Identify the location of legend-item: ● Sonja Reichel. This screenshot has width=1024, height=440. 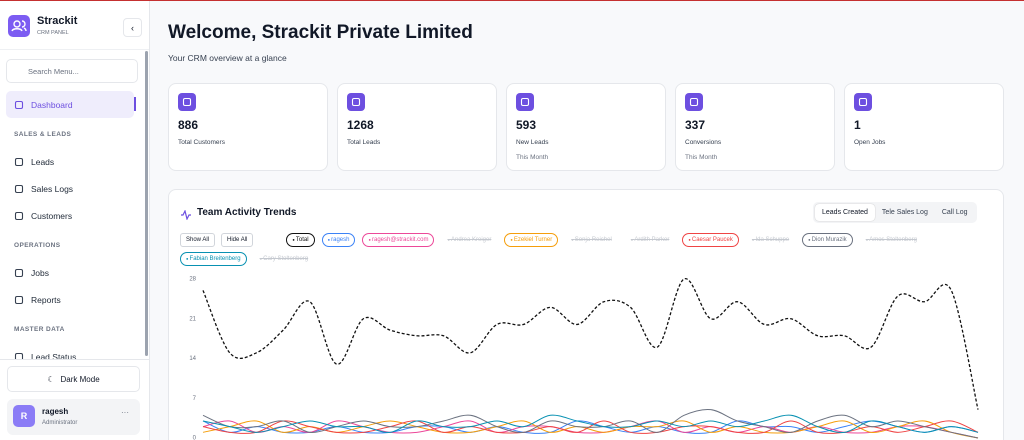
(591, 240).